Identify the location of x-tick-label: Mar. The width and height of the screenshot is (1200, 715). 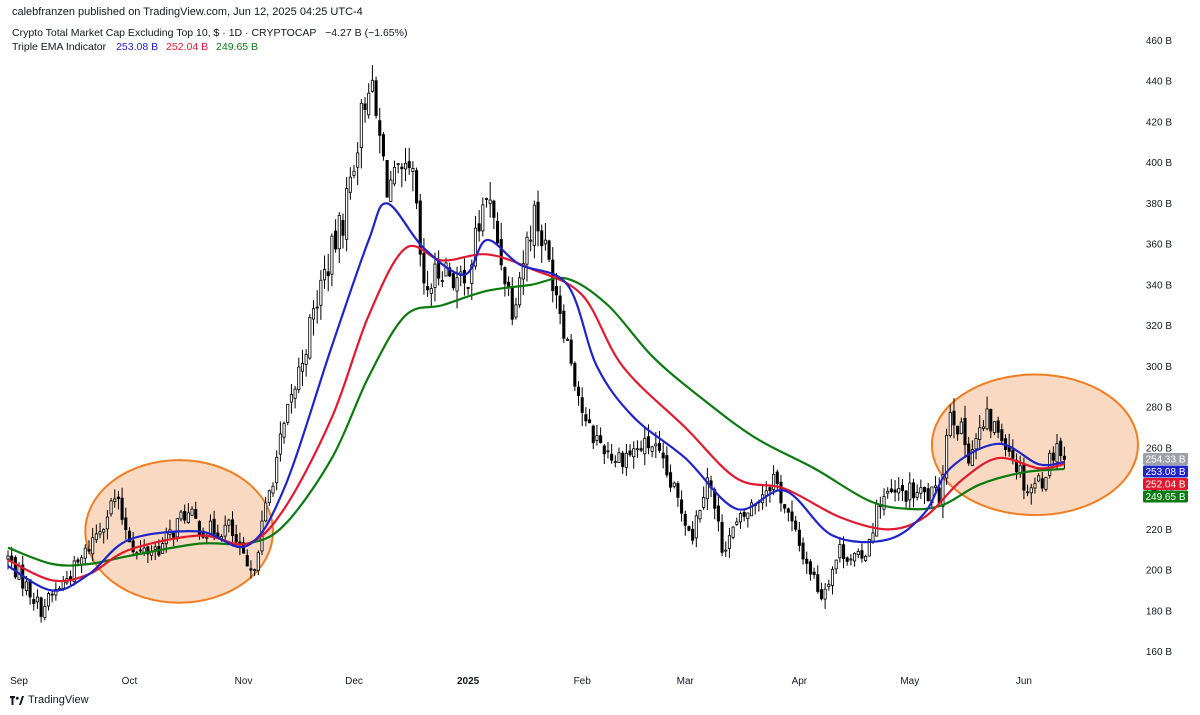
(686, 681).